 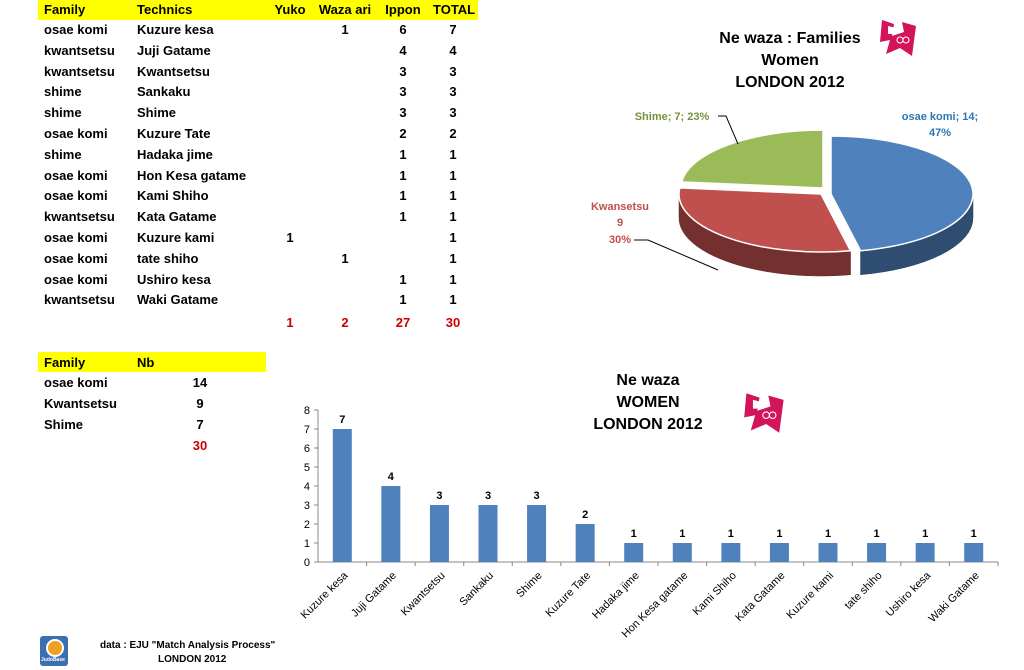 What do you see at coordinates (403, 279) in the screenshot?
I see `main-cell-r12-c4: 1` at bounding box center [403, 279].